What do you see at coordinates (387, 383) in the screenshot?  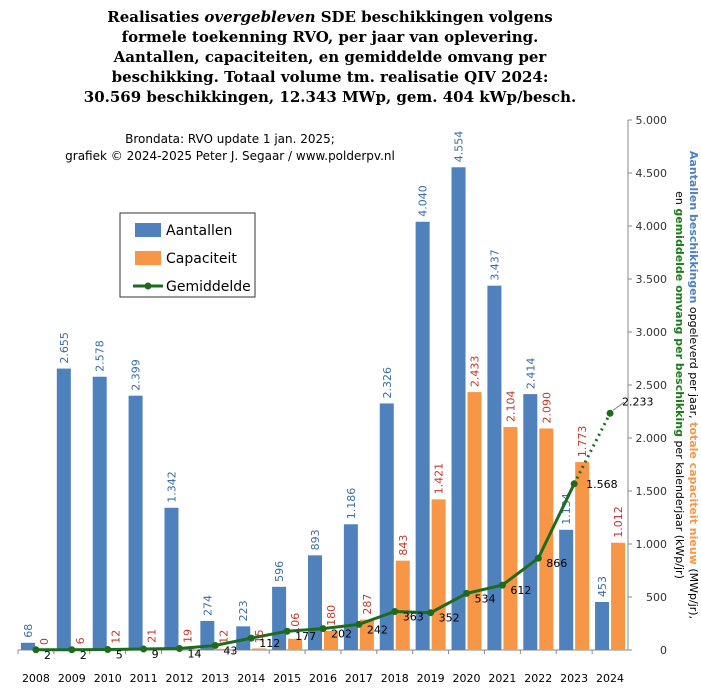 I see `data-label: 2.326` at bounding box center [387, 383].